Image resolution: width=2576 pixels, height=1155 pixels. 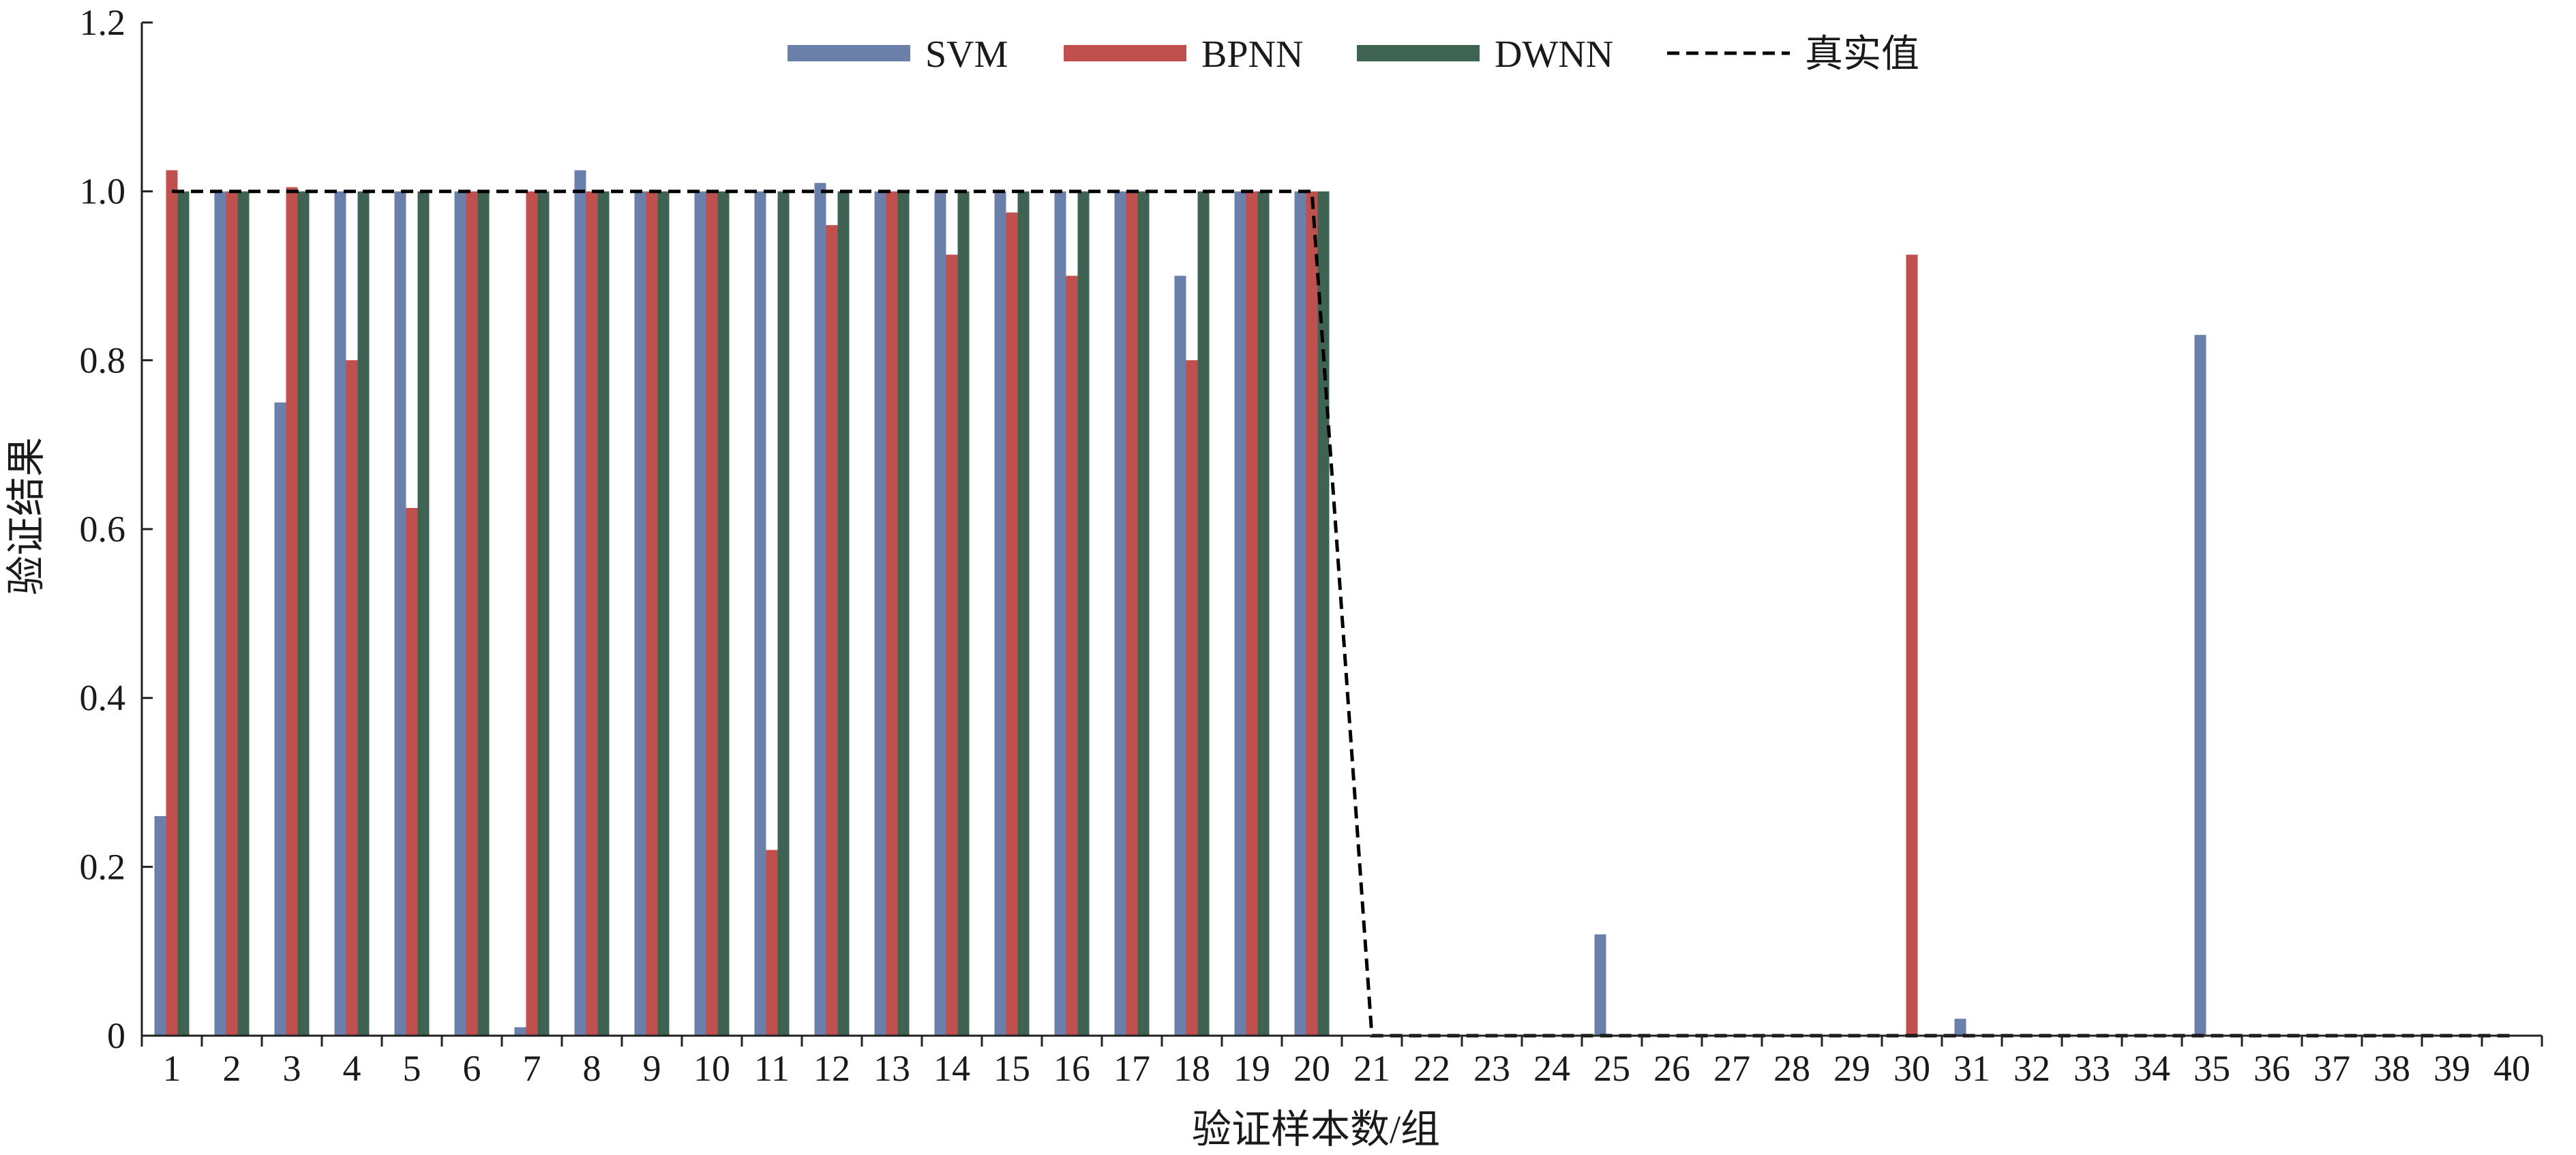 What do you see at coordinates (1125, 53) in the screenshot?
I see `legend-swatch-bpnn` at bounding box center [1125, 53].